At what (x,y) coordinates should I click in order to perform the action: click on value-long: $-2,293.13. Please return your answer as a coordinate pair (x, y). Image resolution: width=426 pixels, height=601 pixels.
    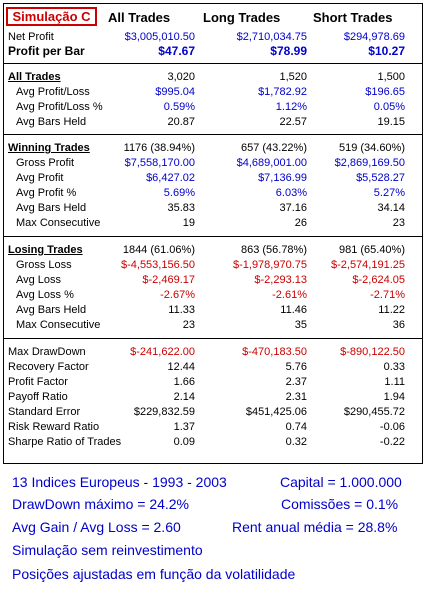
    Looking at the image, I should click on (280, 280).